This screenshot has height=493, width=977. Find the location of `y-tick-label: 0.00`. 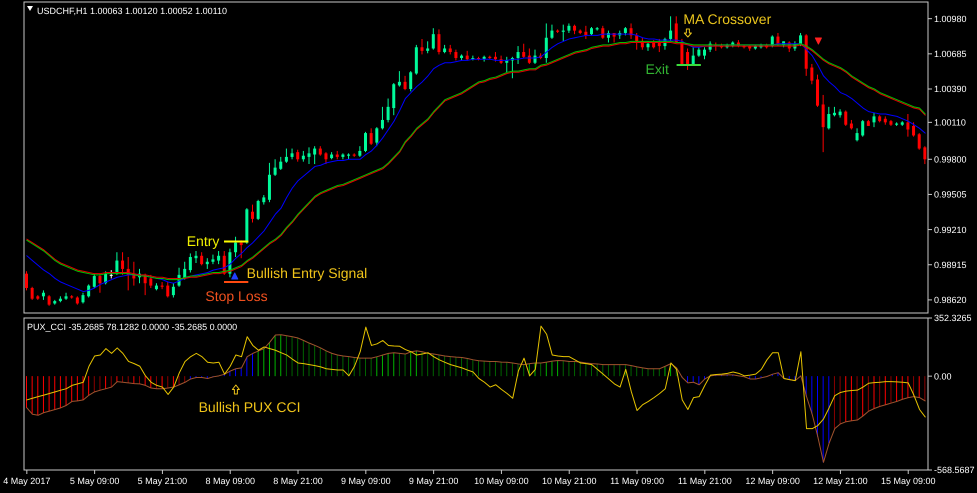

y-tick-label: 0.00 is located at coordinates (943, 376).